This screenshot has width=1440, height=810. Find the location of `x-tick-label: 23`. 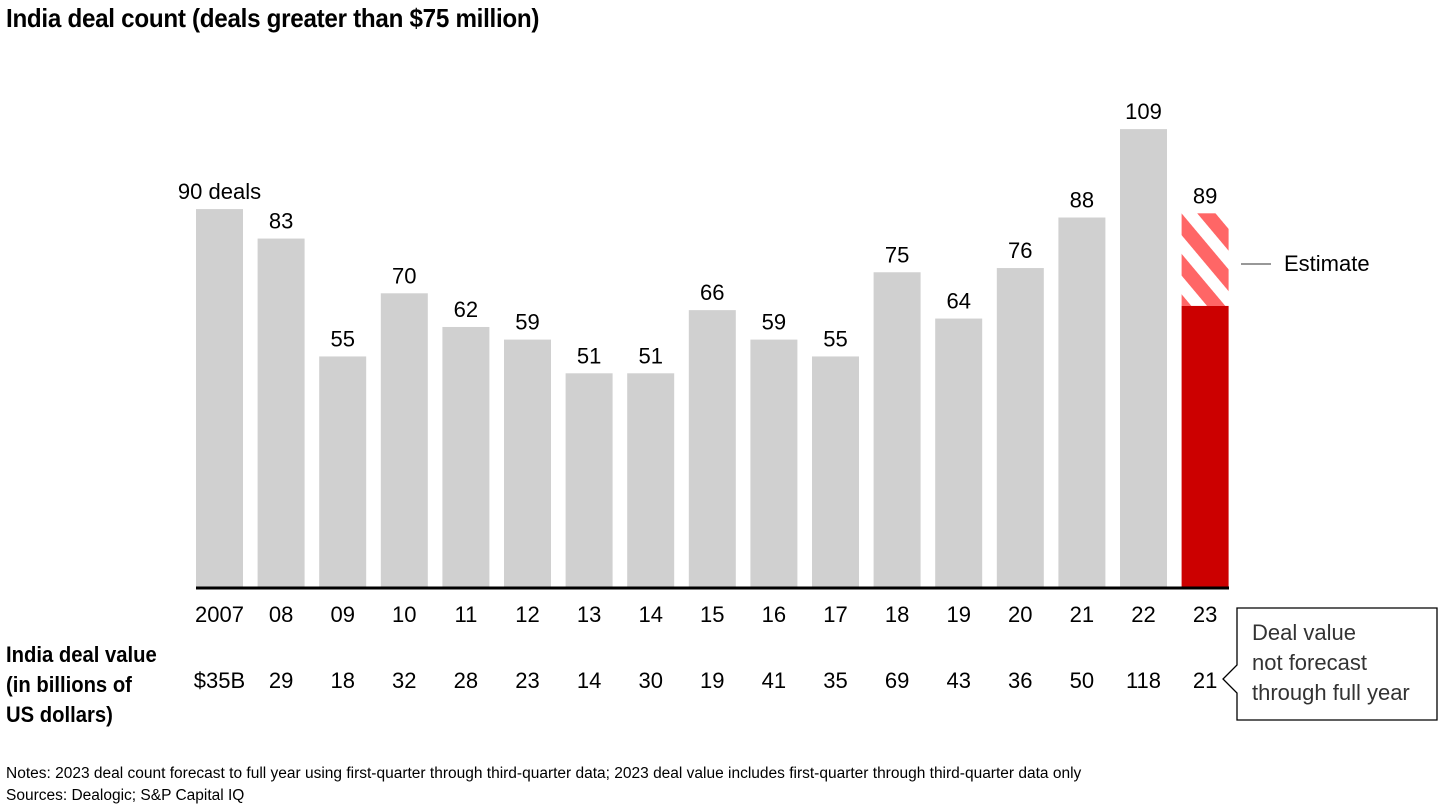

x-tick-label: 23 is located at coordinates (1205, 614).